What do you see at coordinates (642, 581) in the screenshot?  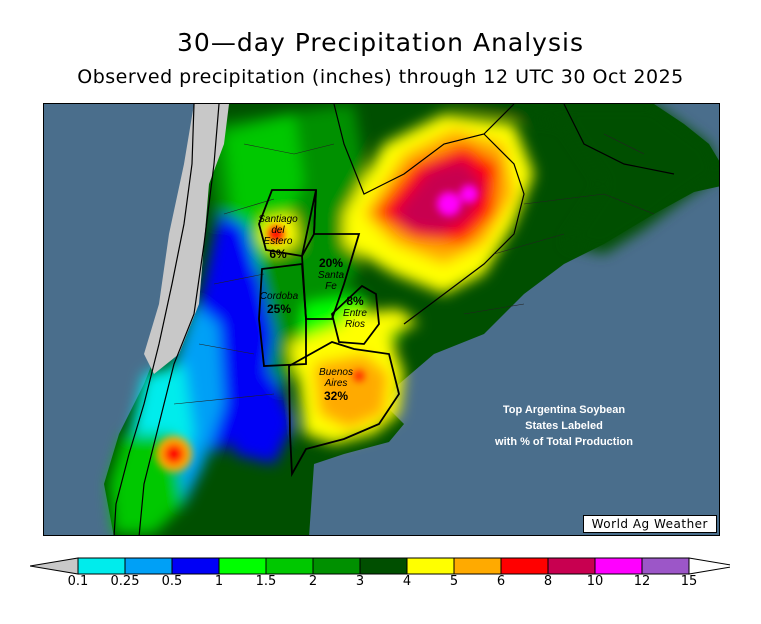 I see `legend-tick-label: 12` at bounding box center [642, 581].